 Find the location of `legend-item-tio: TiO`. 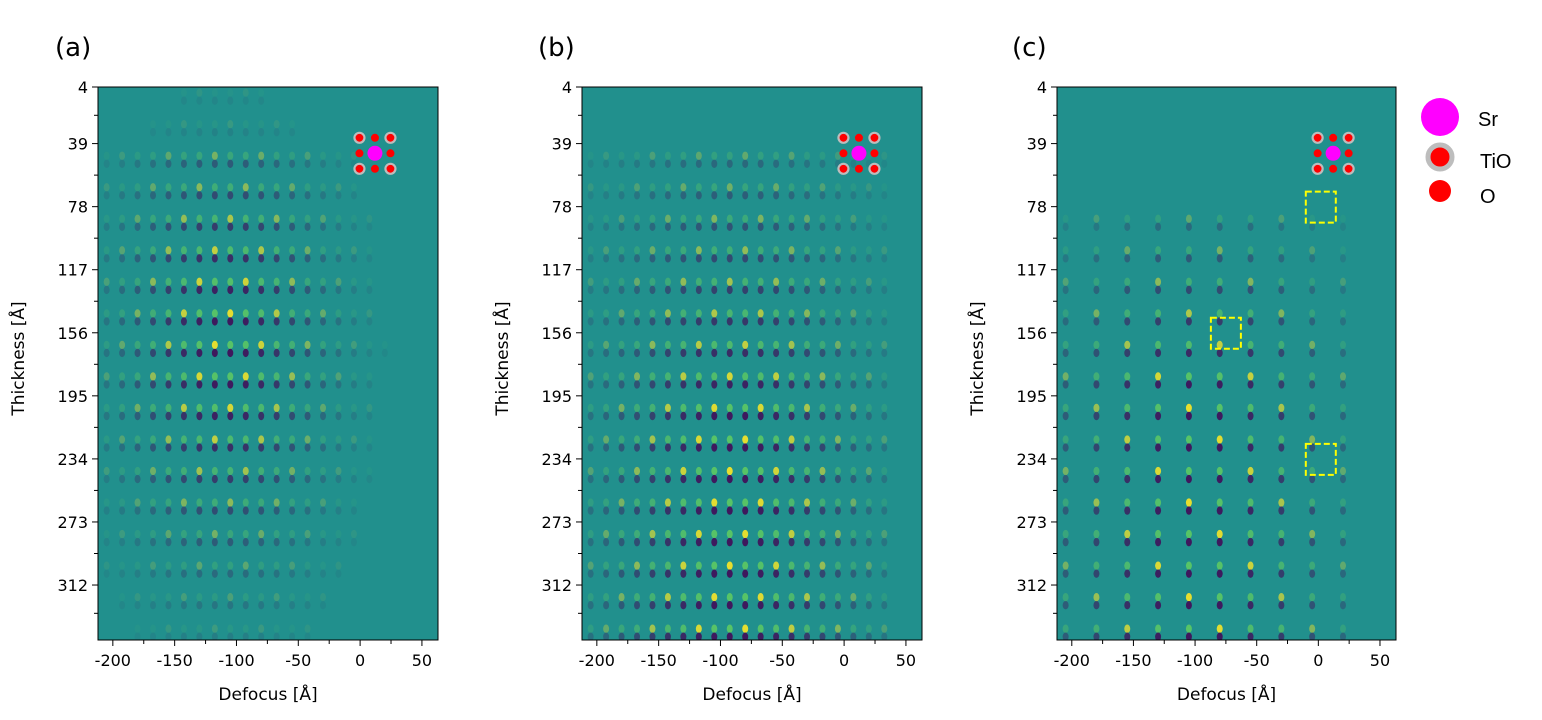

legend-item-tio: TiO is located at coordinates (1468, 157).